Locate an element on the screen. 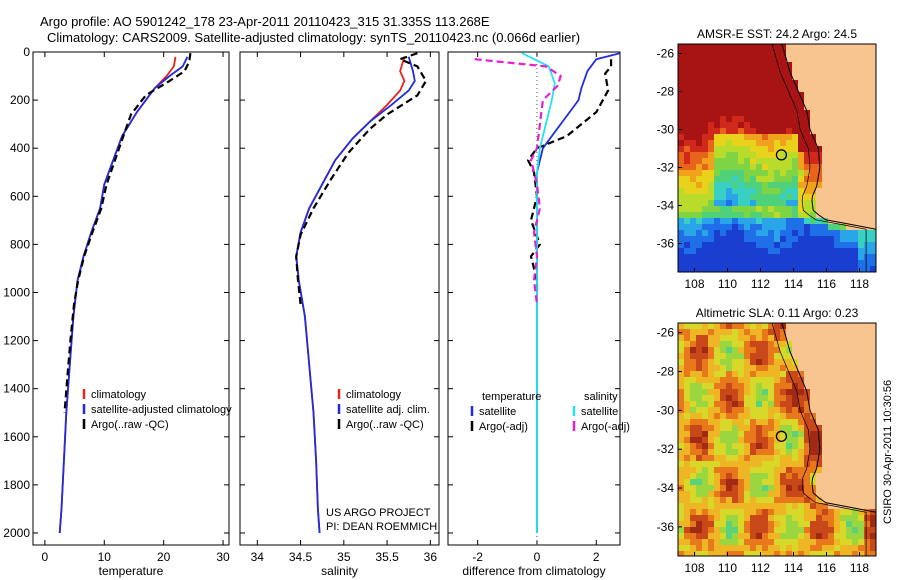  sst-lon-label: 114 is located at coordinates (793, 284).